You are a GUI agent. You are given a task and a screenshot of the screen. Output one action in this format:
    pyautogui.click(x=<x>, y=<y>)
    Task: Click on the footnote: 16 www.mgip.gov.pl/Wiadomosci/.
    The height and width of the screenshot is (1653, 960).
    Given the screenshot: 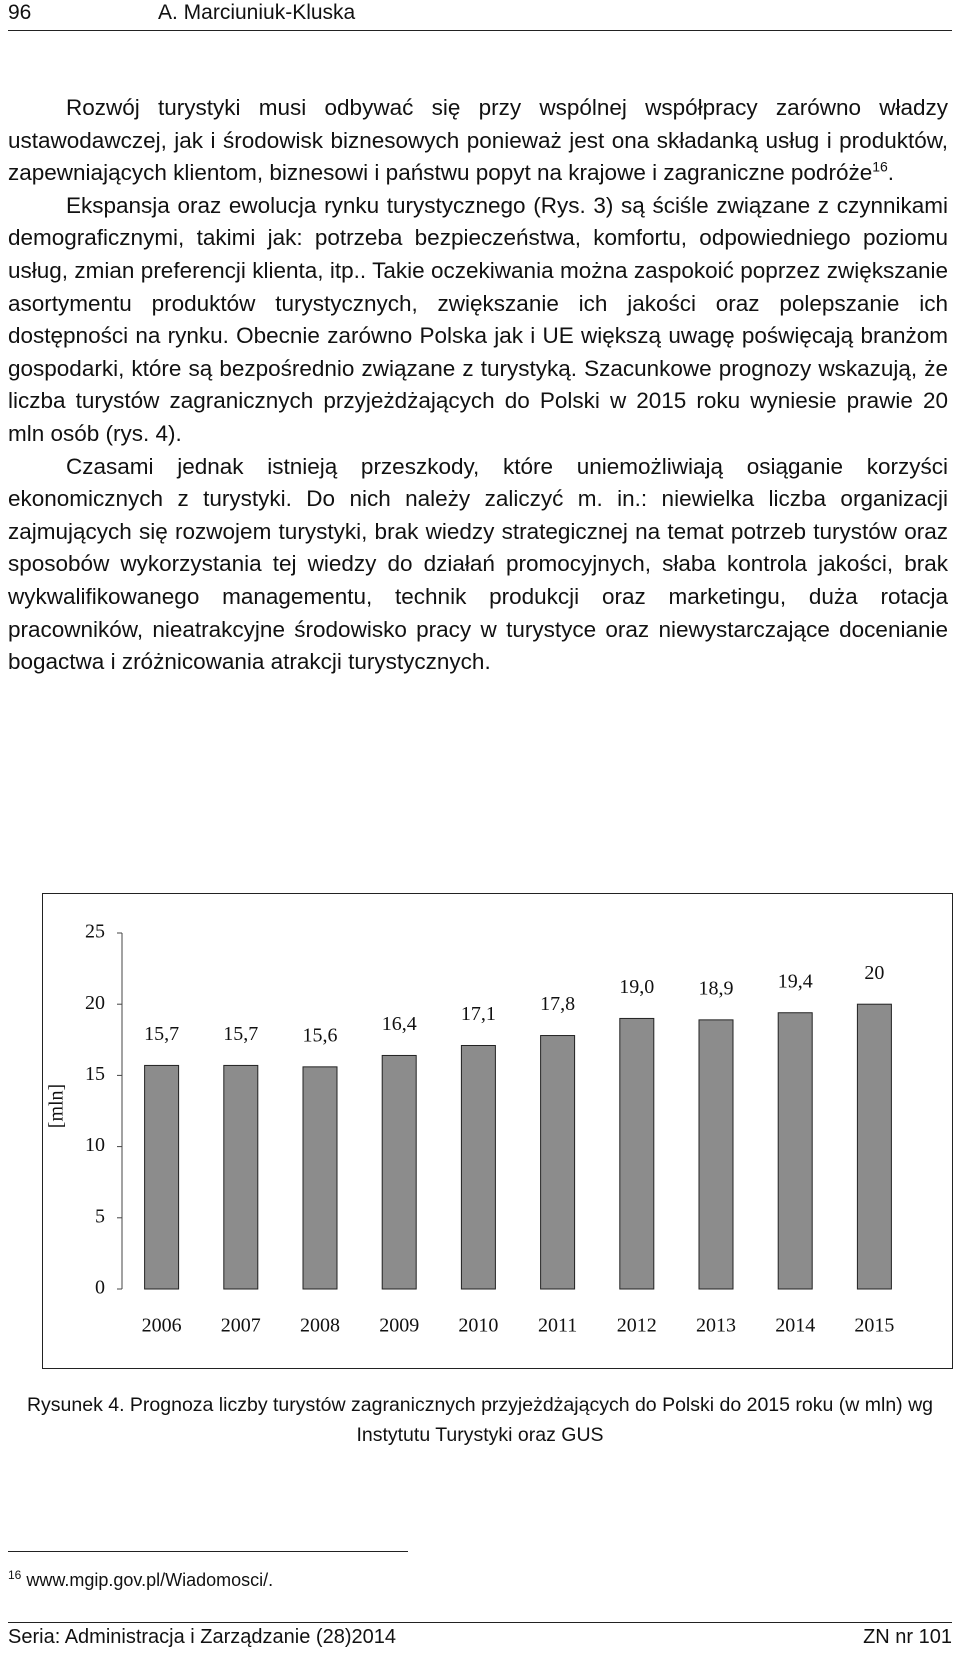 What is the action you would take?
    pyautogui.click(x=140, y=1577)
    